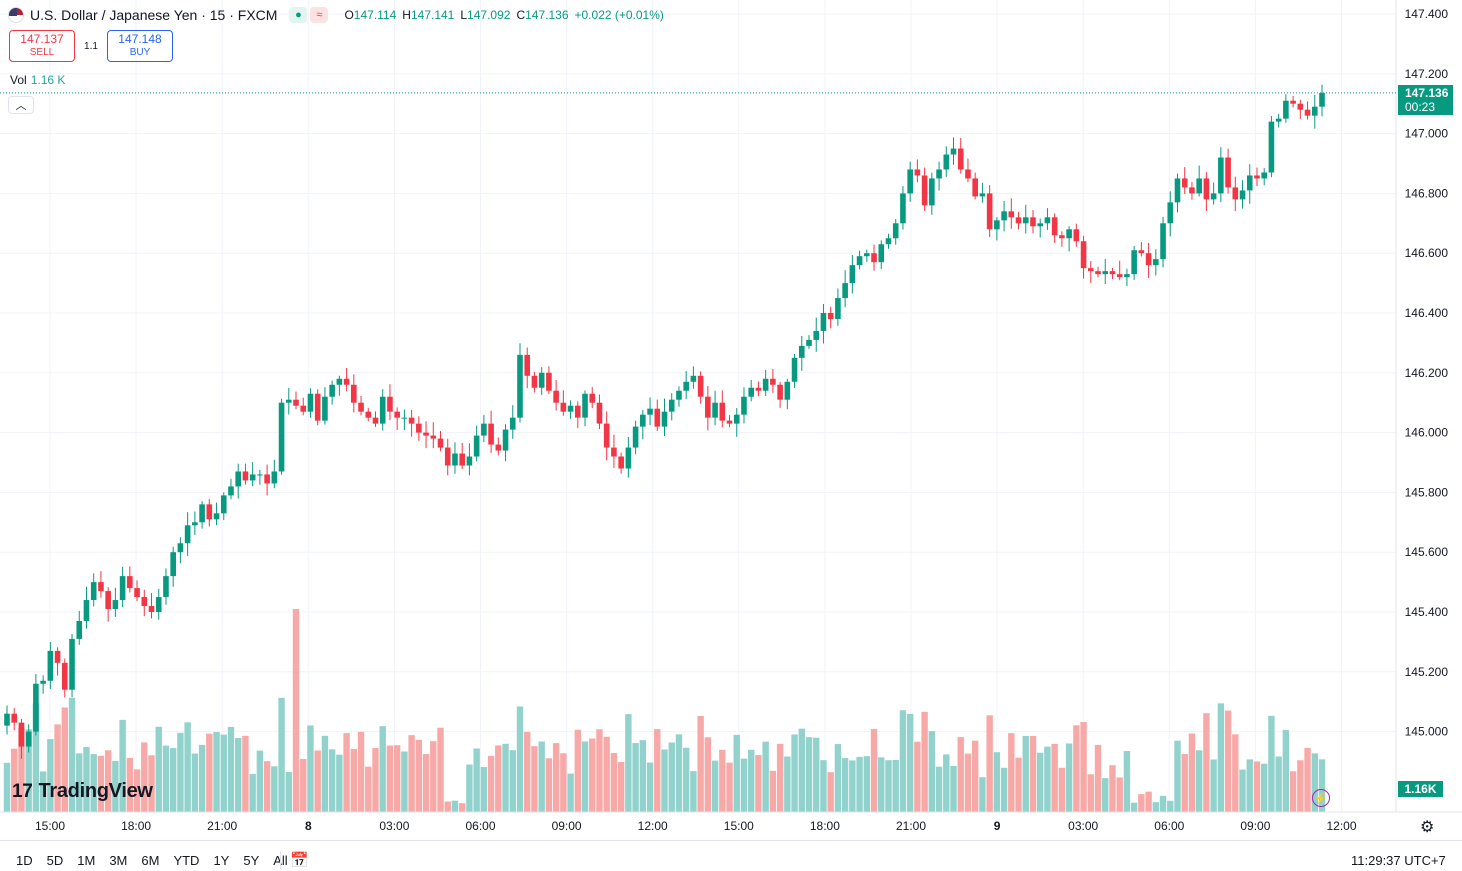  I want to click on range-1y: 1Y, so click(221, 860).